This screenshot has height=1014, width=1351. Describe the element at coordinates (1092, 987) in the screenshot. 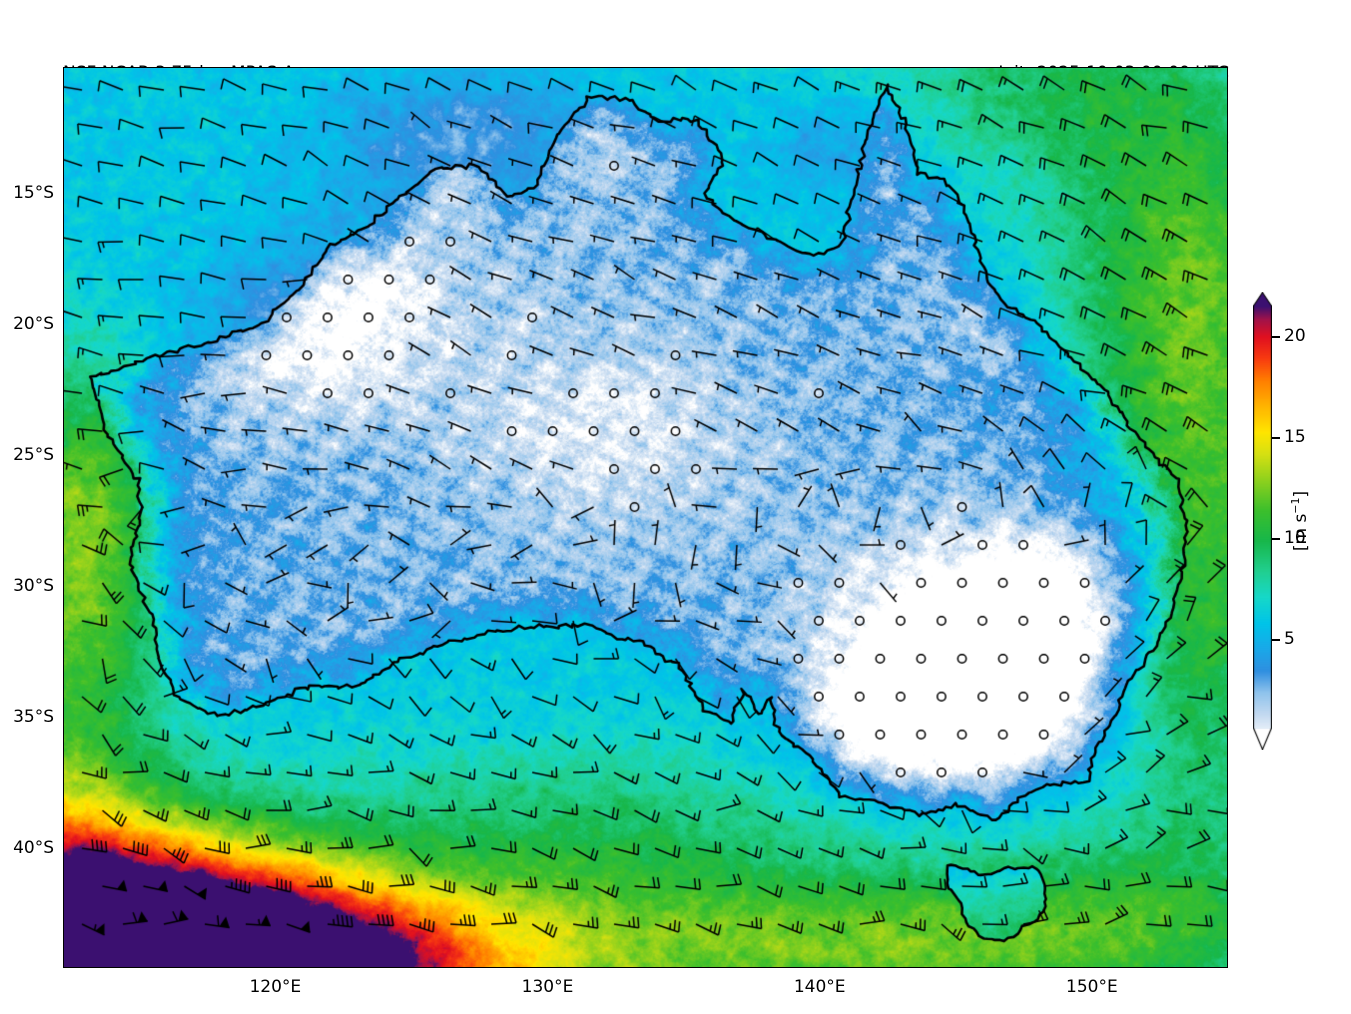

I see `x-tick-label-3: 150°E` at that location.